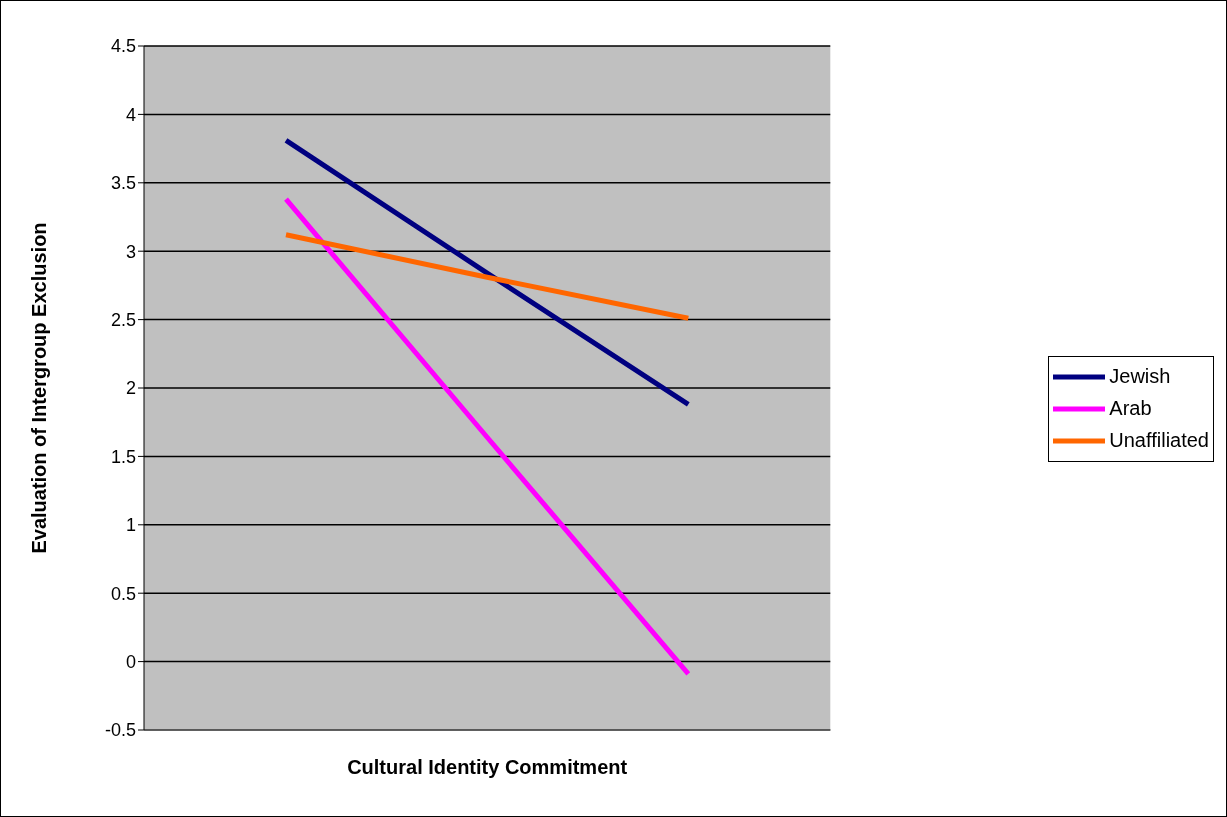 The width and height of the screenshot is (1227, 817). Describe the element at coordinates (130, 251) in the screenshot. I see `y-tick-label: 3` at that location.